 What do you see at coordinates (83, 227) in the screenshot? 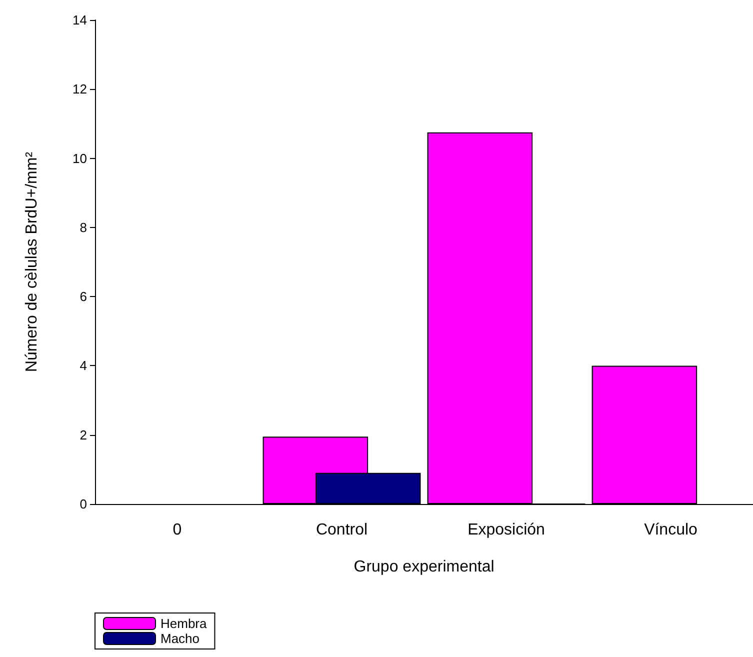
I see `y-tick-label: 8` at bounding box center [83, 227].